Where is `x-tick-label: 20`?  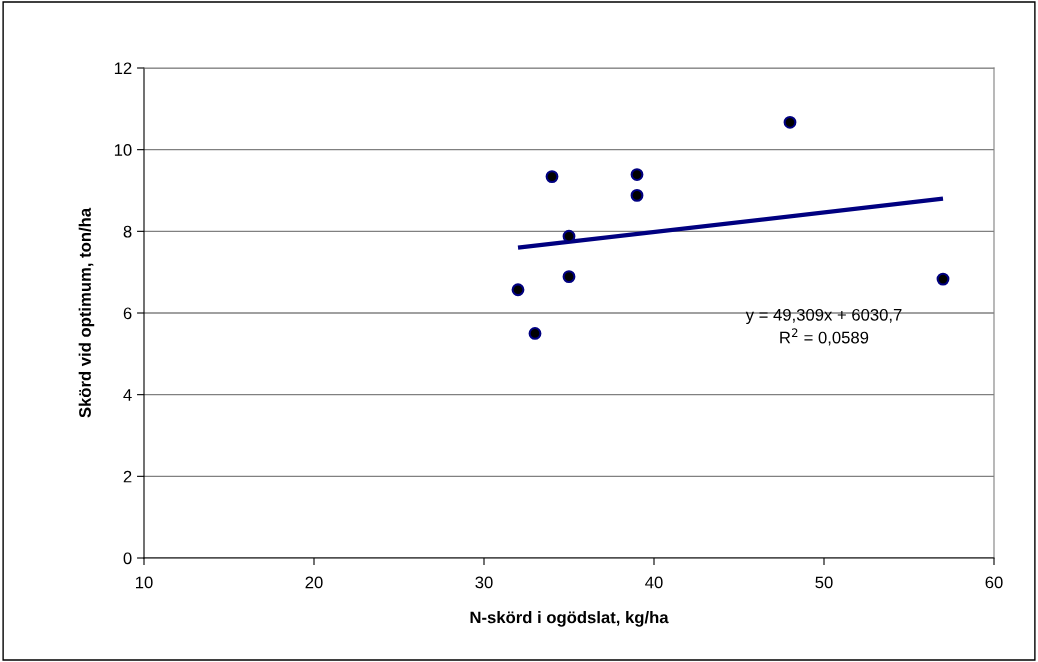 x-tick-label: 20 is located at coordinates (314, 582).